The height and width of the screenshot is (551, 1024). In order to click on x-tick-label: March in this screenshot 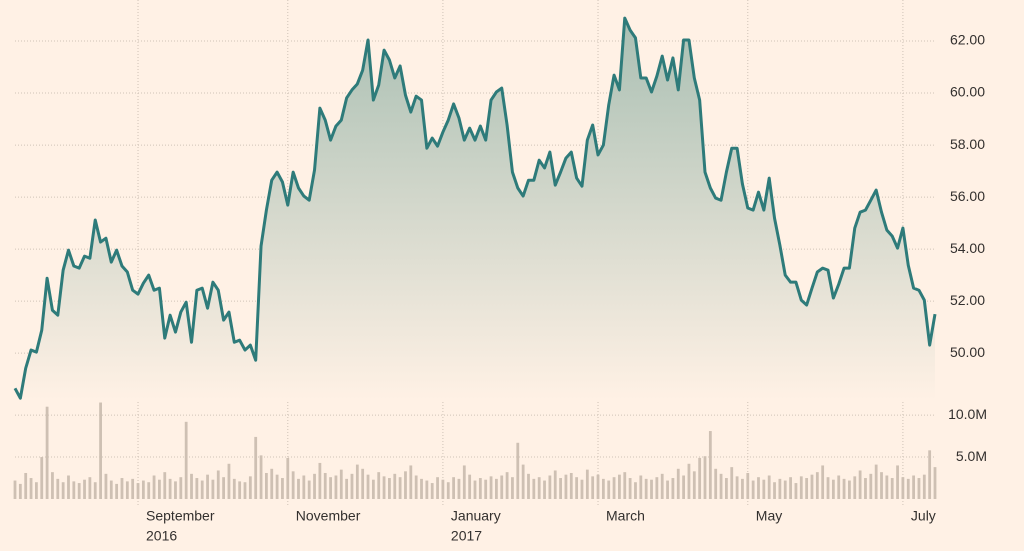, I will do `click(625, 516)`.